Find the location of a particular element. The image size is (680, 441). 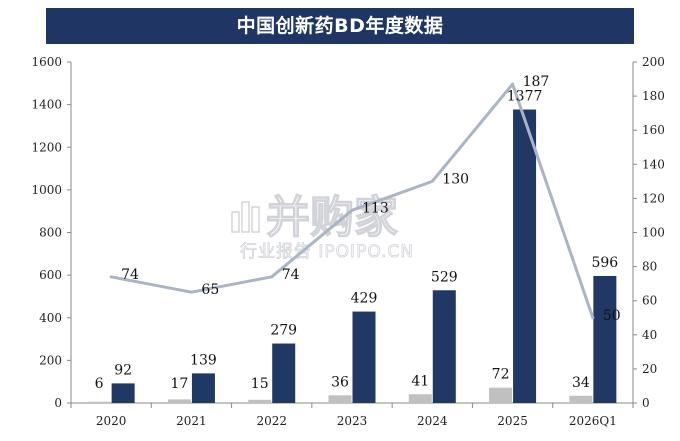

right-tick-label: 0 is located at coordinates (646, 403).